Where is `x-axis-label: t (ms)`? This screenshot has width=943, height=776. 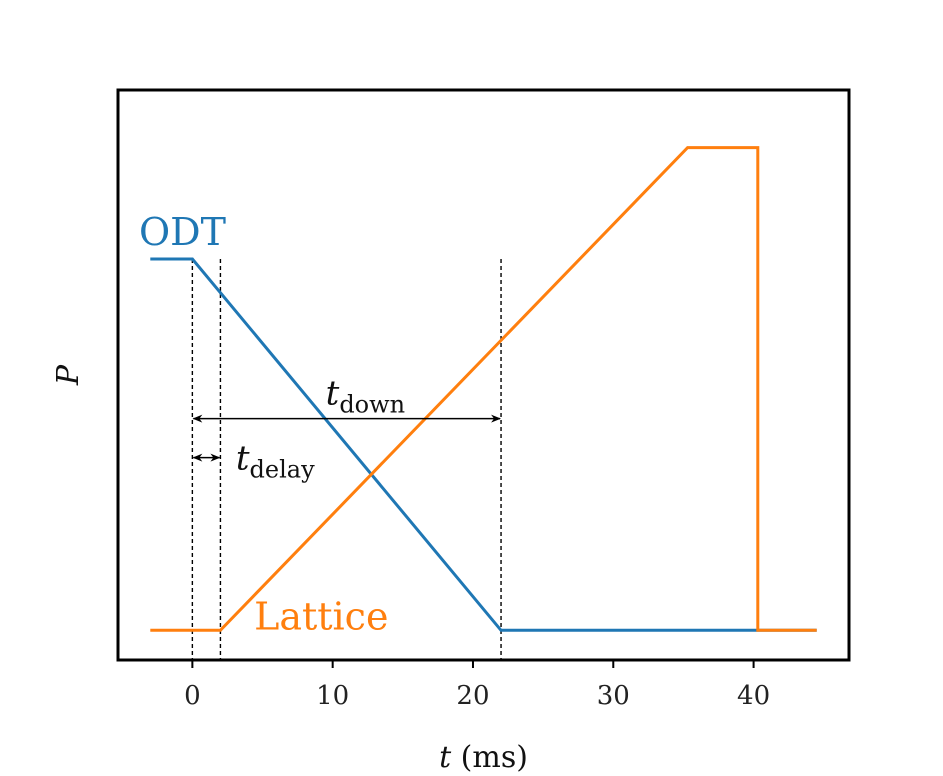 x-axis-label: t (ms) is located at coordinates (483, 757).